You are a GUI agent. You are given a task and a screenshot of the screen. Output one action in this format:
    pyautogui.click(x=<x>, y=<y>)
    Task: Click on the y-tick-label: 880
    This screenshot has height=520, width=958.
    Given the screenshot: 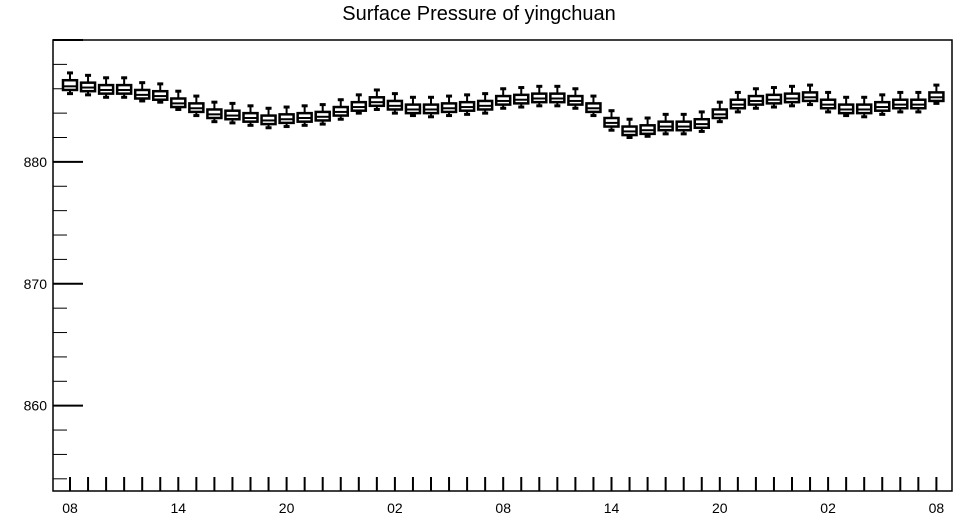 What is the action you would take?
    pyautogui.click(x=36, y=162)
    